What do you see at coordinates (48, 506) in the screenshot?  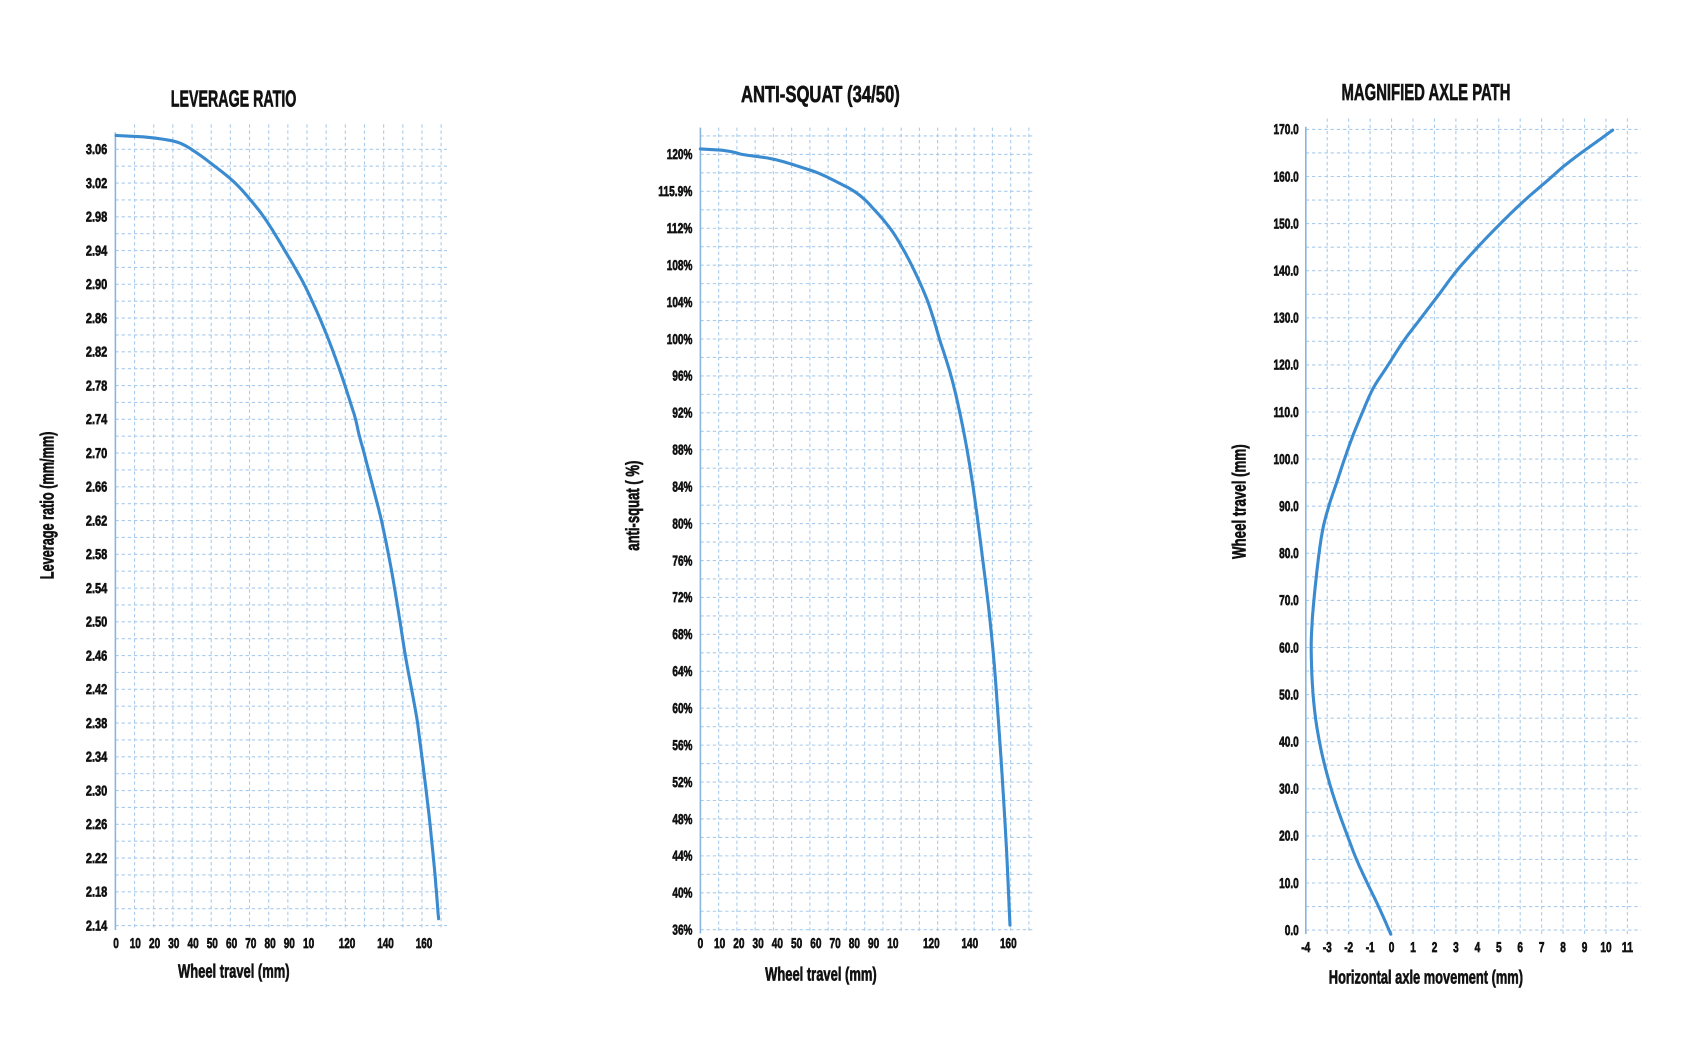 I see `svg-text: Leverage ratio (mm/mm)` at bounding box center [48, 506].